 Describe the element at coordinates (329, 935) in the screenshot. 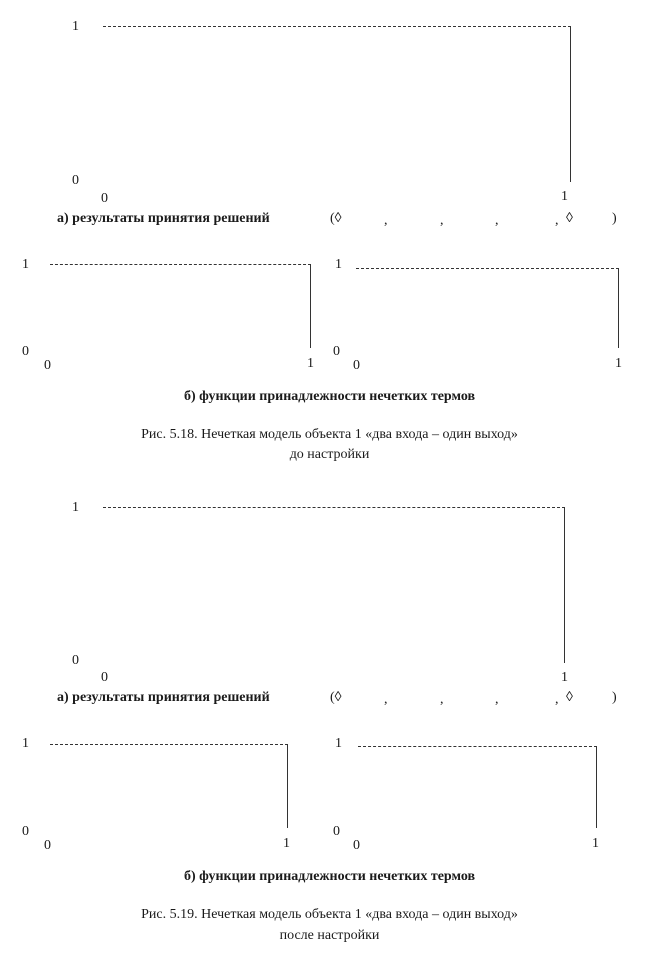

I see `figure-caption-line2: после настройки` at that location.